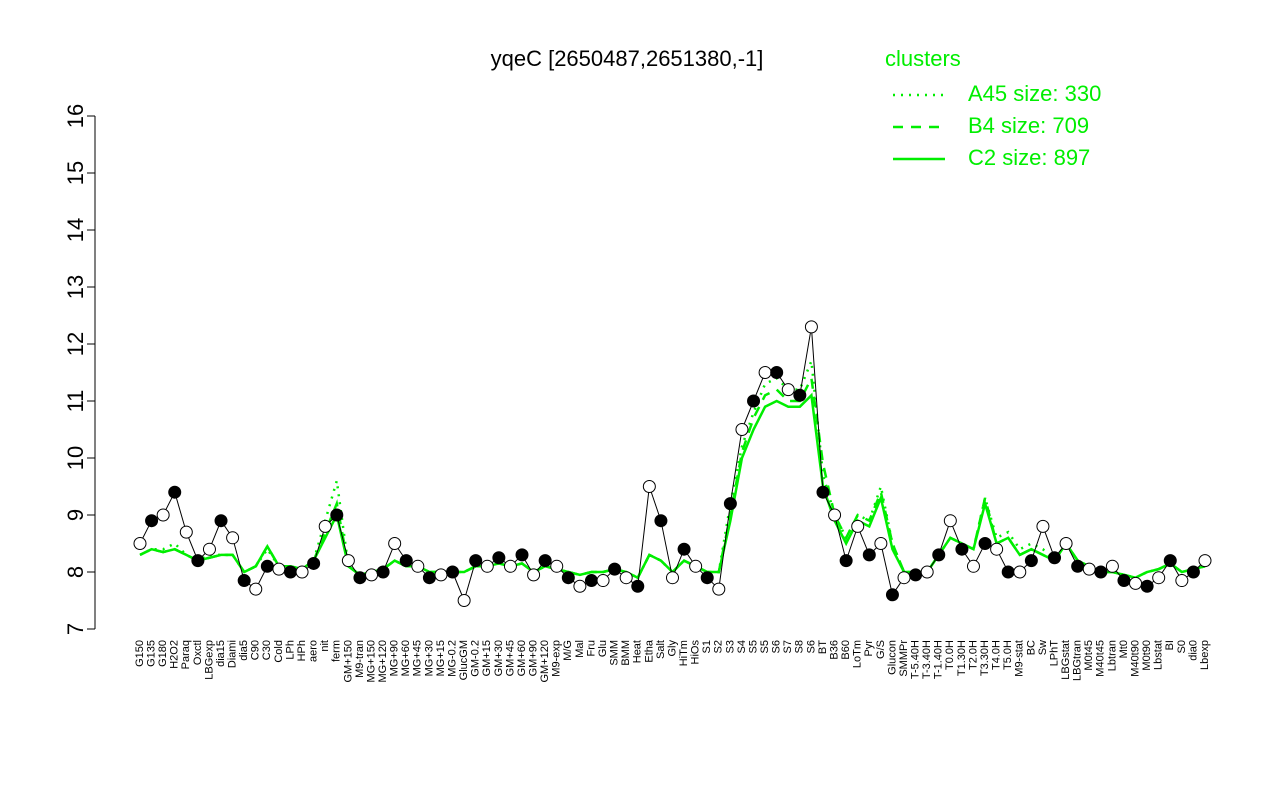  Describe the element at coordinates (533, 658) in the screenshot. I see `x-tick-label: GM+90` at that location.